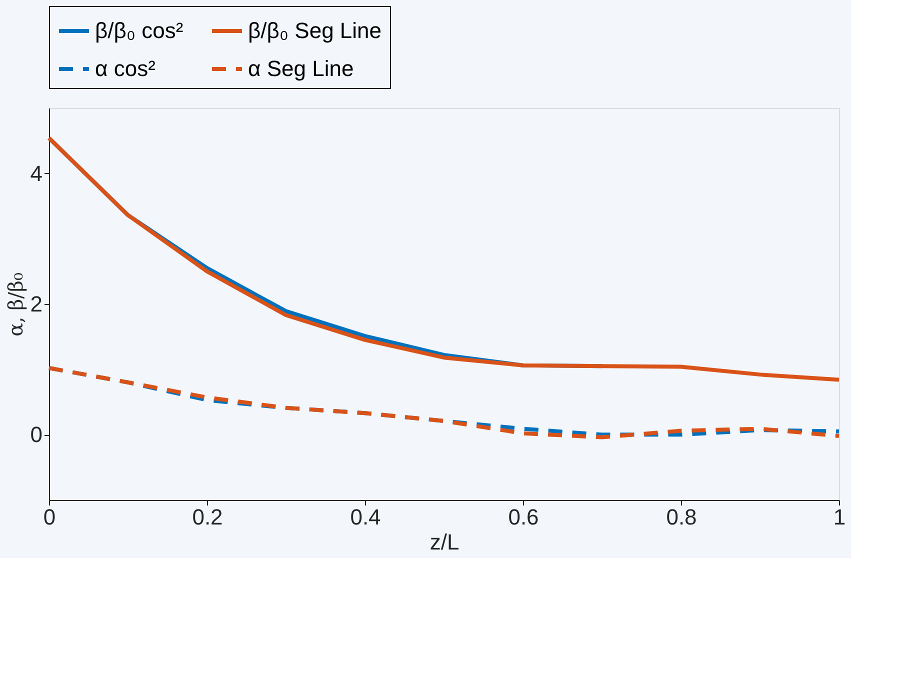 Image resolution: width=920 pixels, height=683 pixels. I want to click on x-tick-label: 0.8, so click(681, 517).